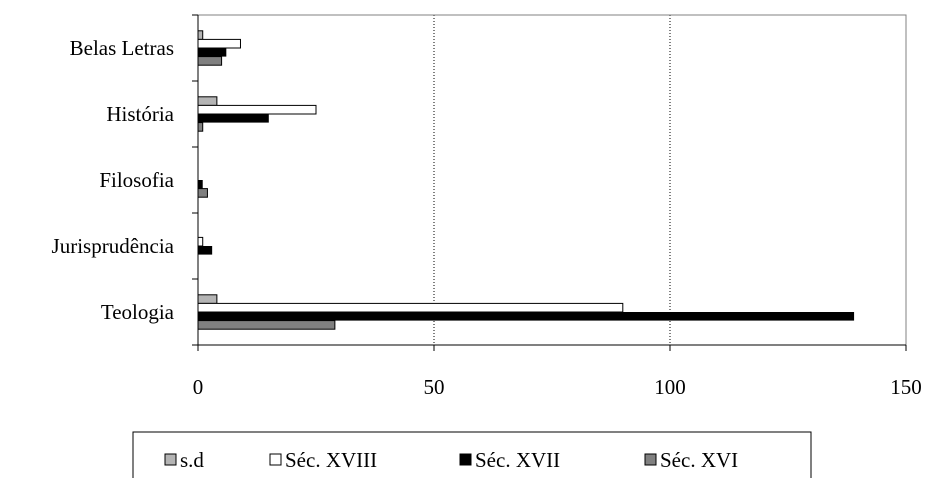 This screenshot has width=931, height=478. What do you see at coordinates (434, 387) in the screenshot?
I see `x-tick-label: 50` at bounding box center [434, 387].